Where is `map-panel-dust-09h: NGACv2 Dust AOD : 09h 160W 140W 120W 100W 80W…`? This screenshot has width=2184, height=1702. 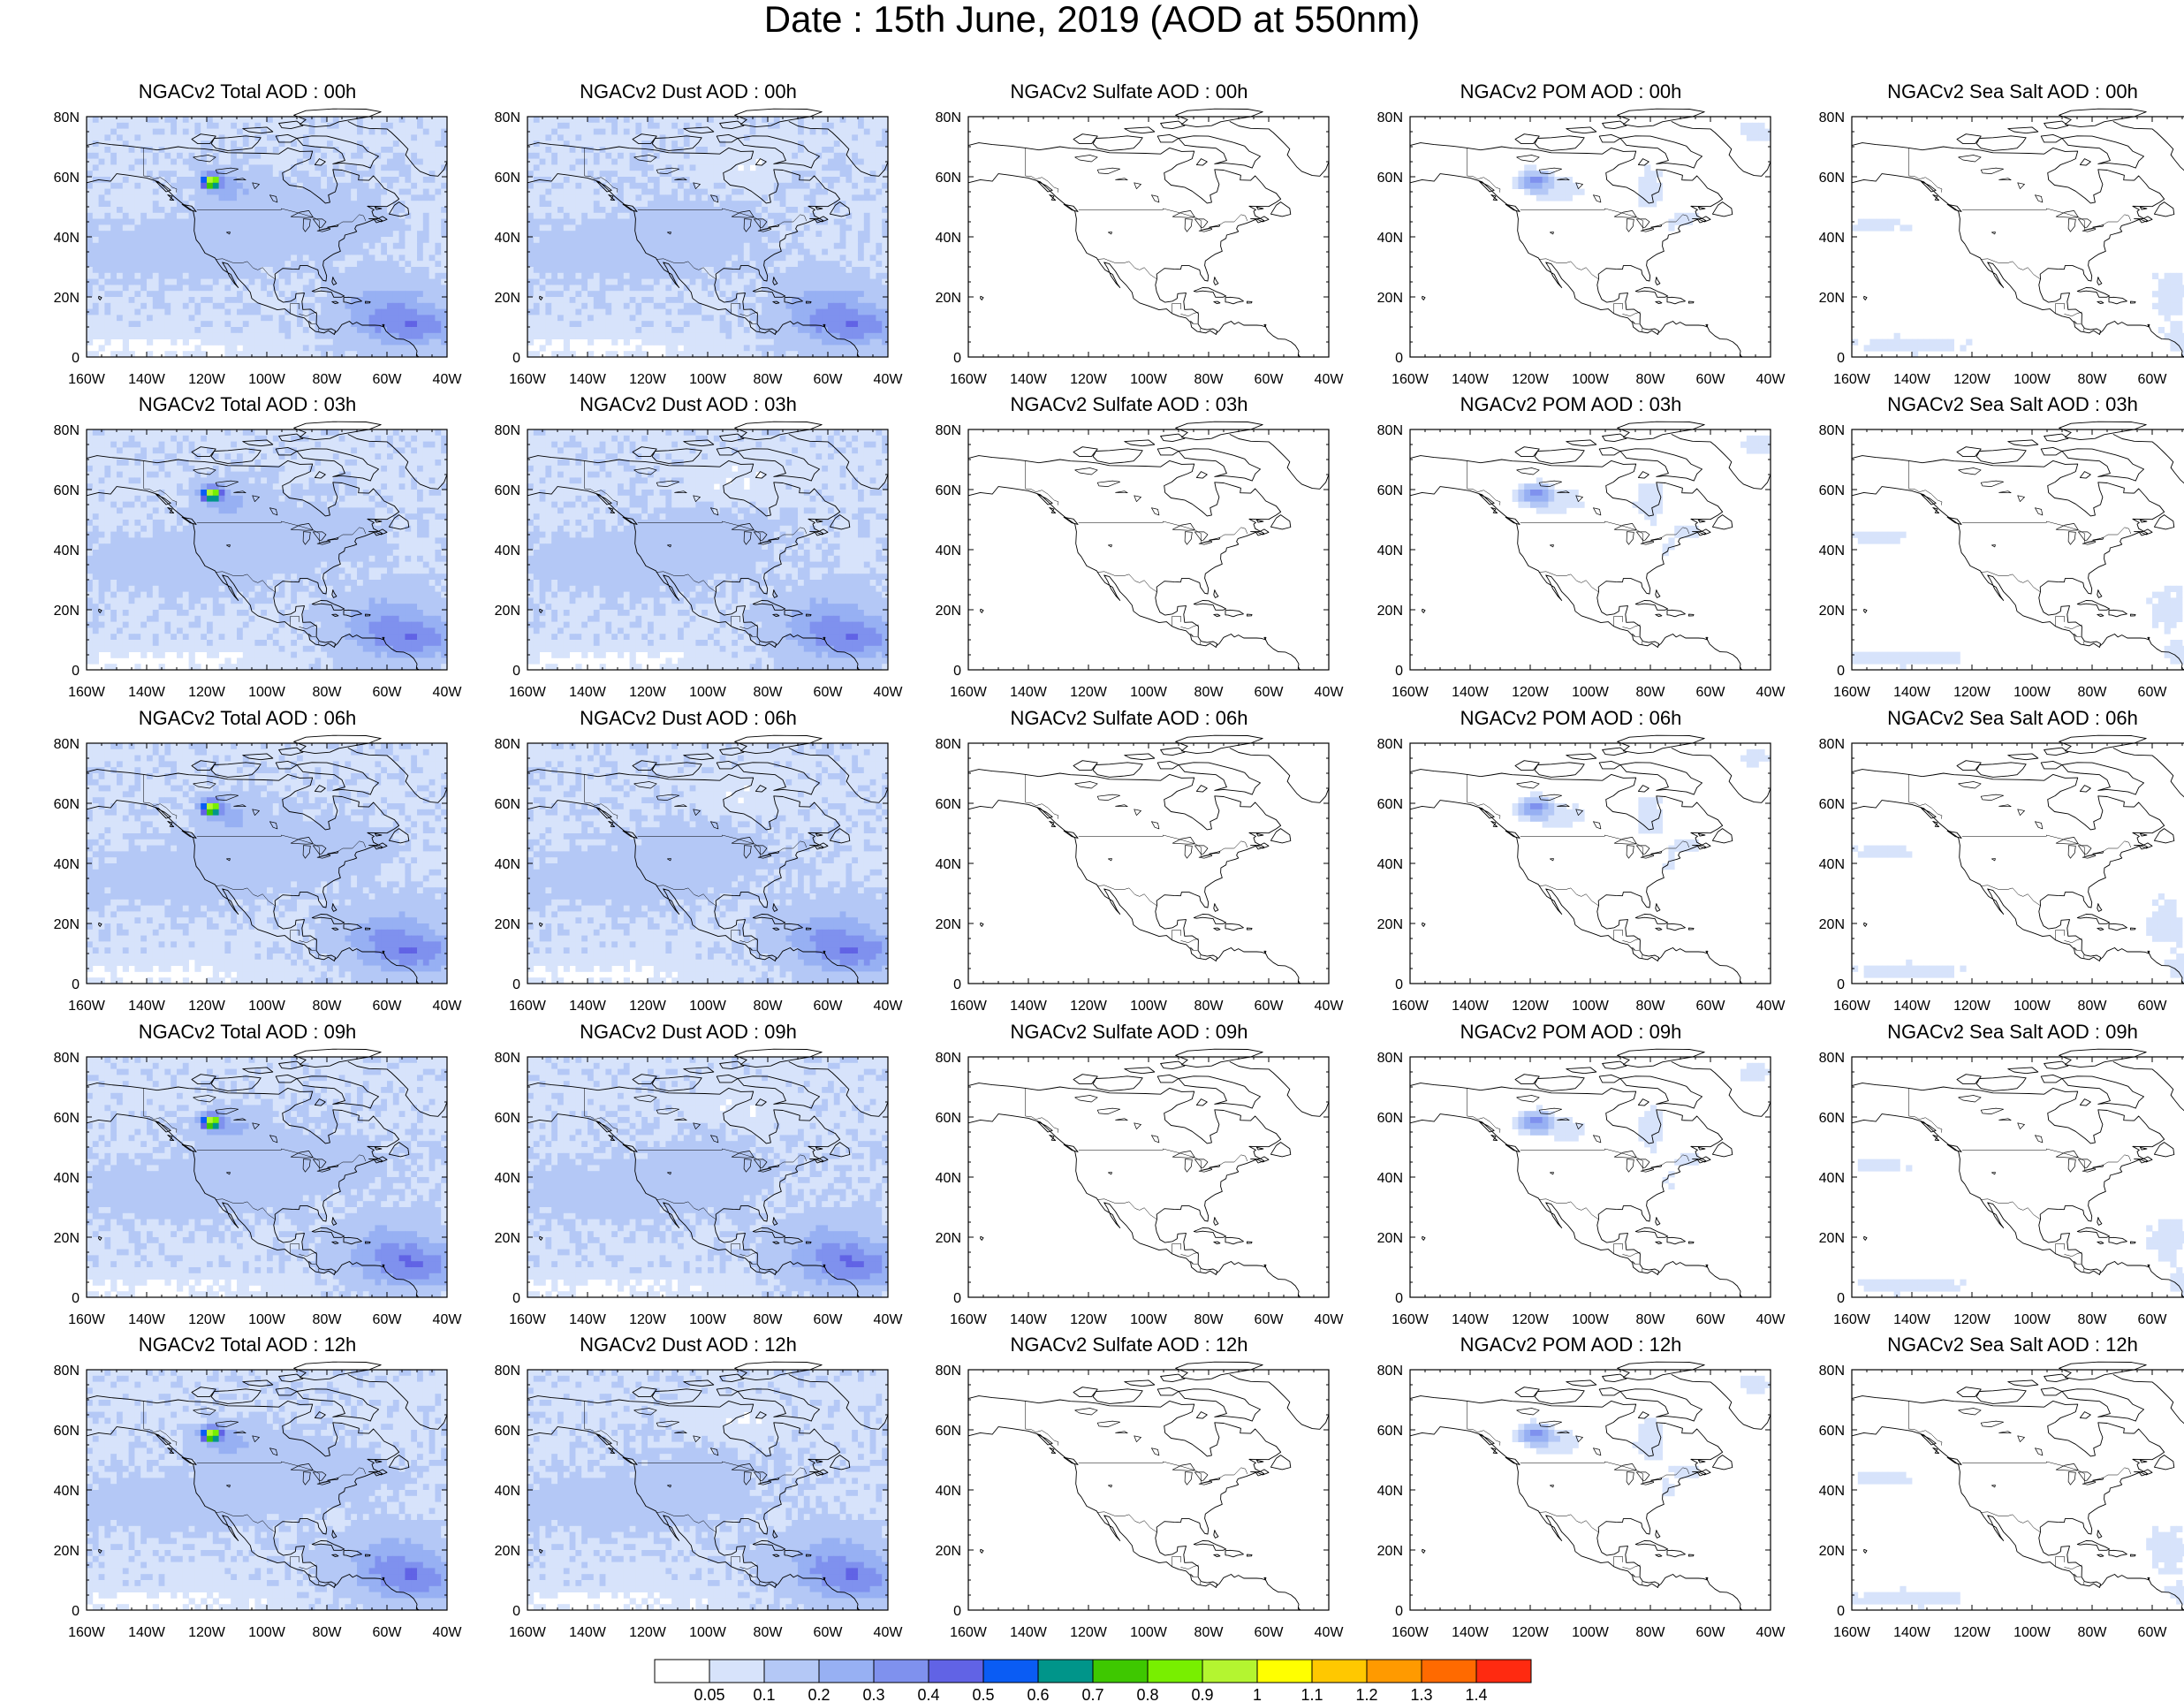
map-panel-dust-09h: NGACv2 Dust AOD : 09h 160W 140W 120W 100W 80W… is located at coordinates (706, 1176).